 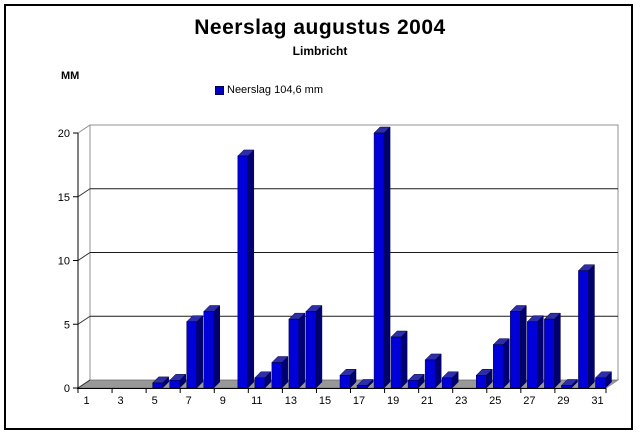 I want to click on x-tick-label-27: 27, so click(x=529, y=401).